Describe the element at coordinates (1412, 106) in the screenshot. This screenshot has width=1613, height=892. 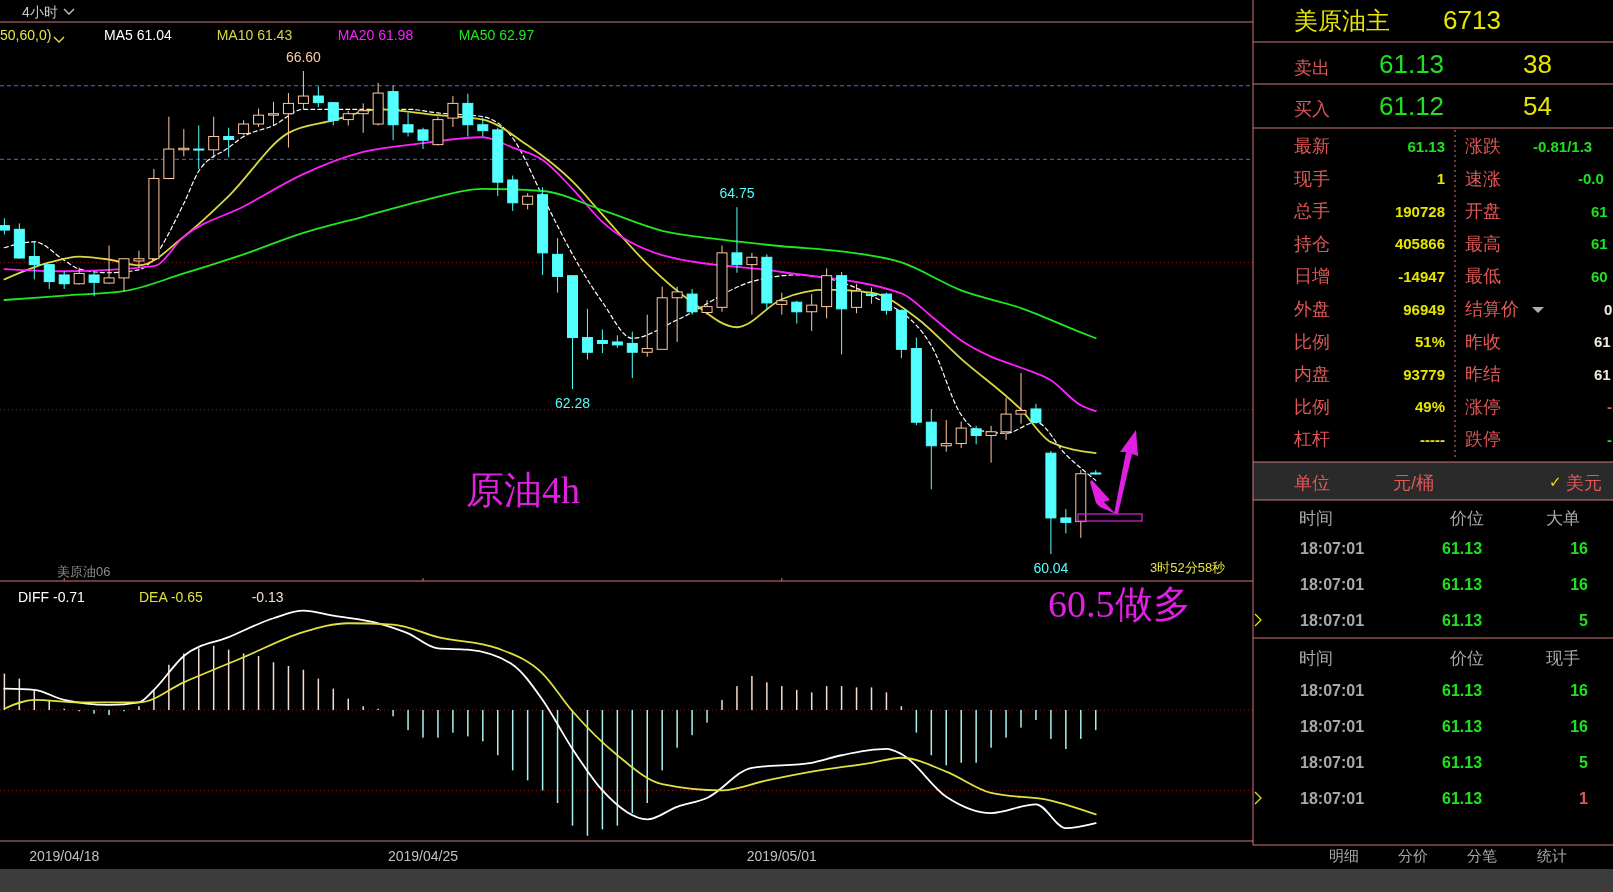
I see `text: 61.12` at that location.